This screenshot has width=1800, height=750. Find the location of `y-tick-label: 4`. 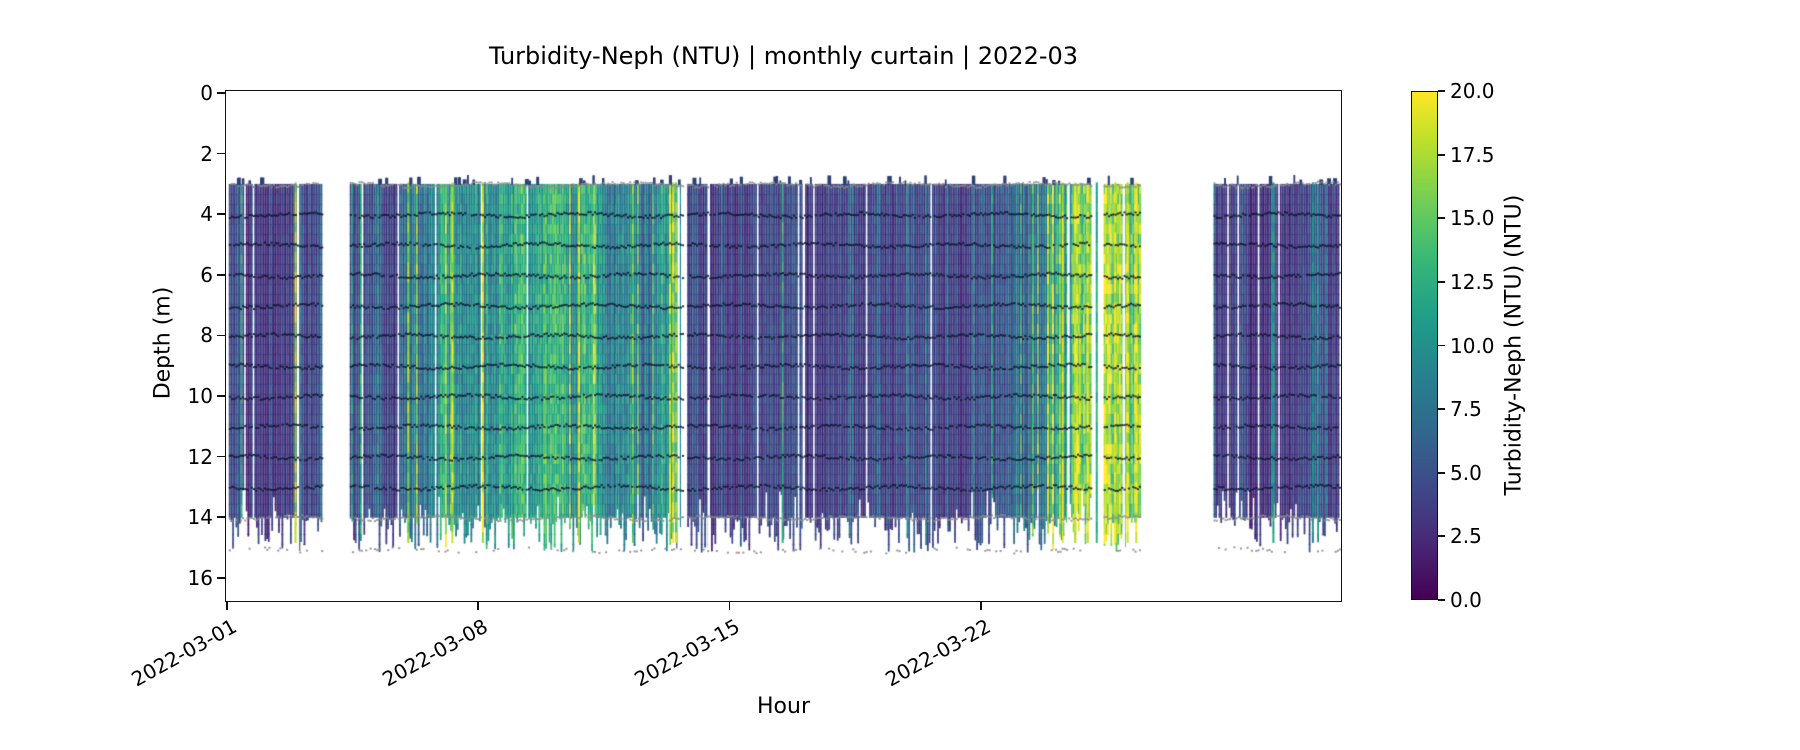

y-tick-label: 4 is located at coordinates (206, 214).